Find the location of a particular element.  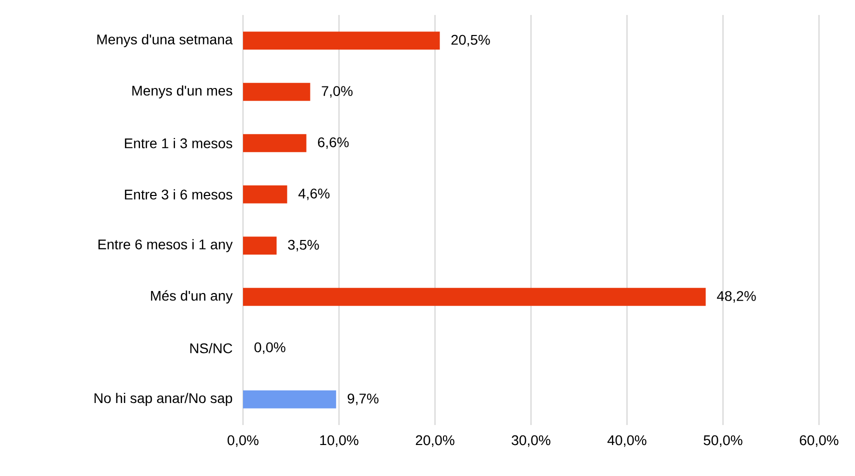

data-label: 48,2% is located at coordinates (736, 297).